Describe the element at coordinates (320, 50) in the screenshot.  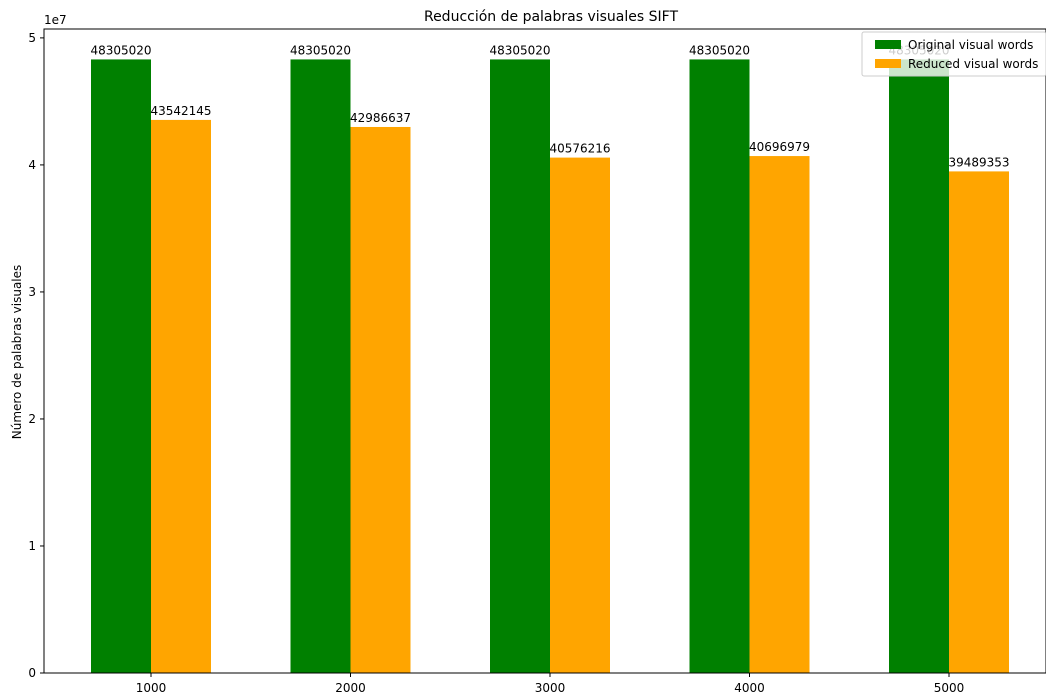
I see `data-label-original-2000: 48305020` at that location.